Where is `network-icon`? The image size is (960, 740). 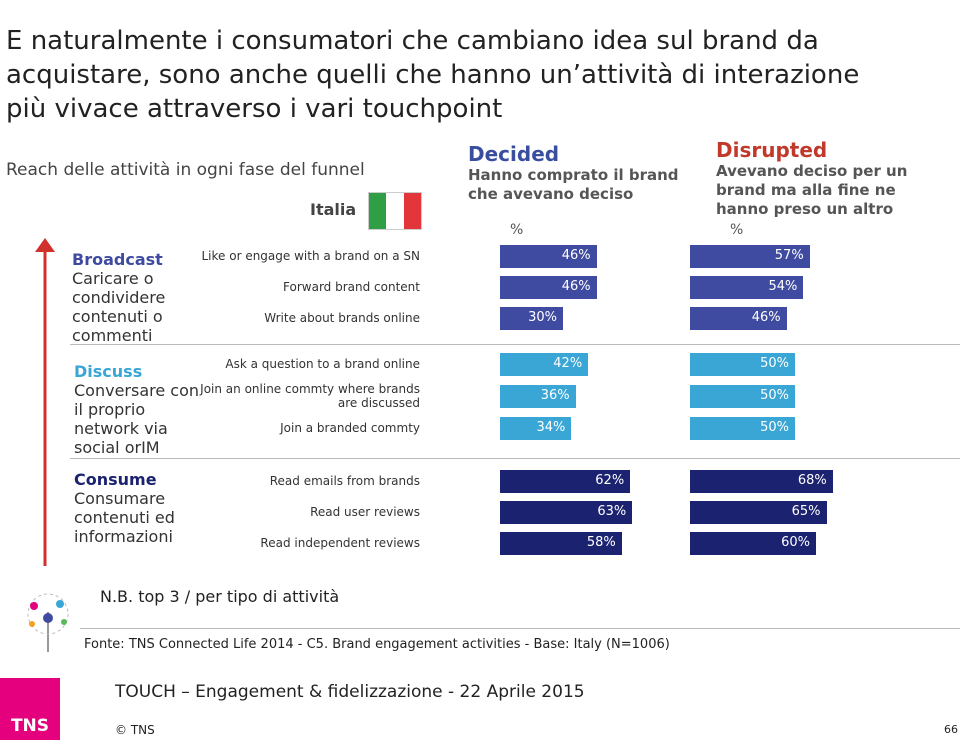
network-icon is located at coordinates (48, 622).